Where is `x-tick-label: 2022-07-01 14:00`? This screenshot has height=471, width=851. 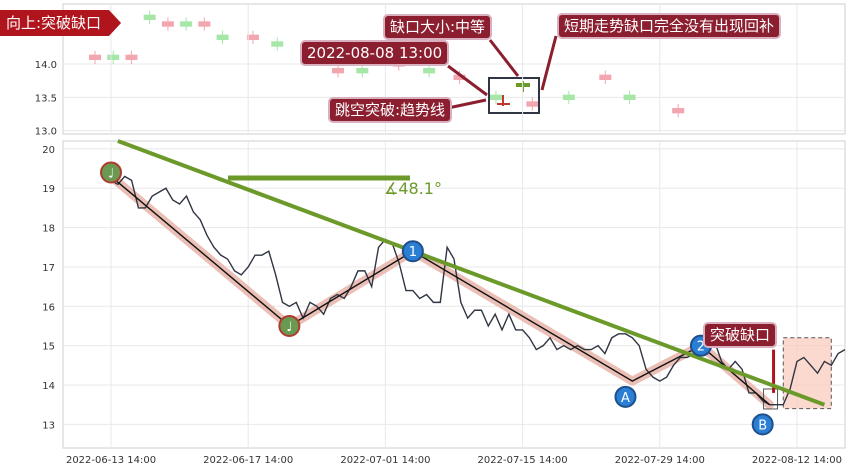
x-tick-label: 2022-07-01 14:00 is located at coordinates (385, 460).